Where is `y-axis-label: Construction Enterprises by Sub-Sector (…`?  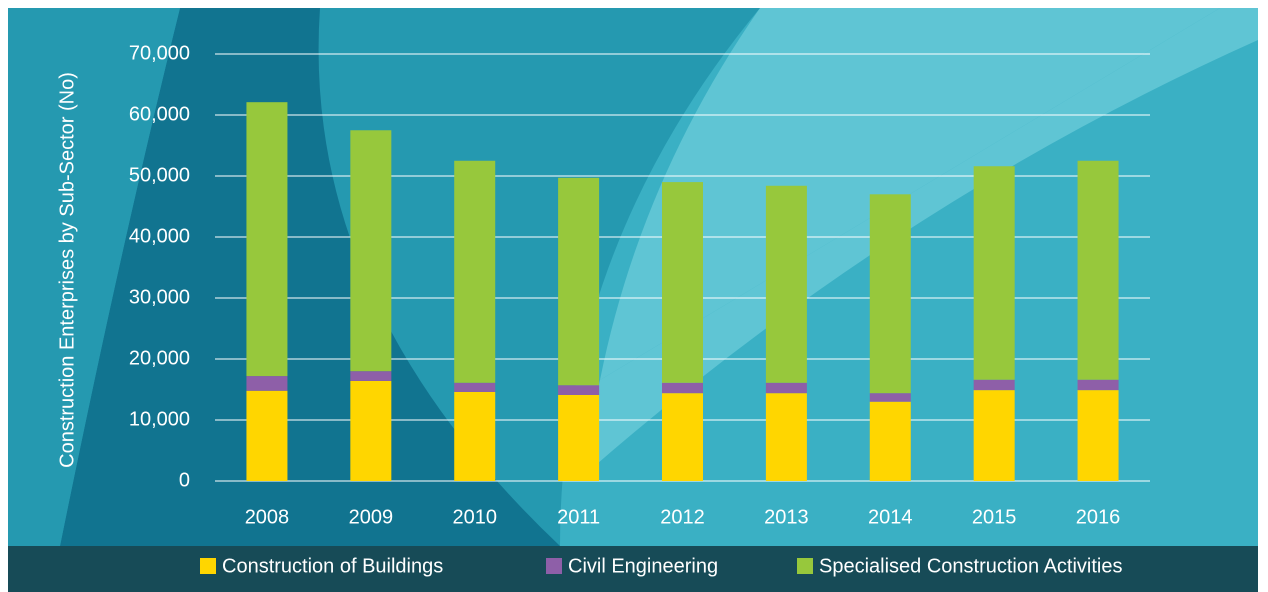
y-axis-label: Construction Enterprises by Sub-Sector (… is located at coordinates (67, 270).